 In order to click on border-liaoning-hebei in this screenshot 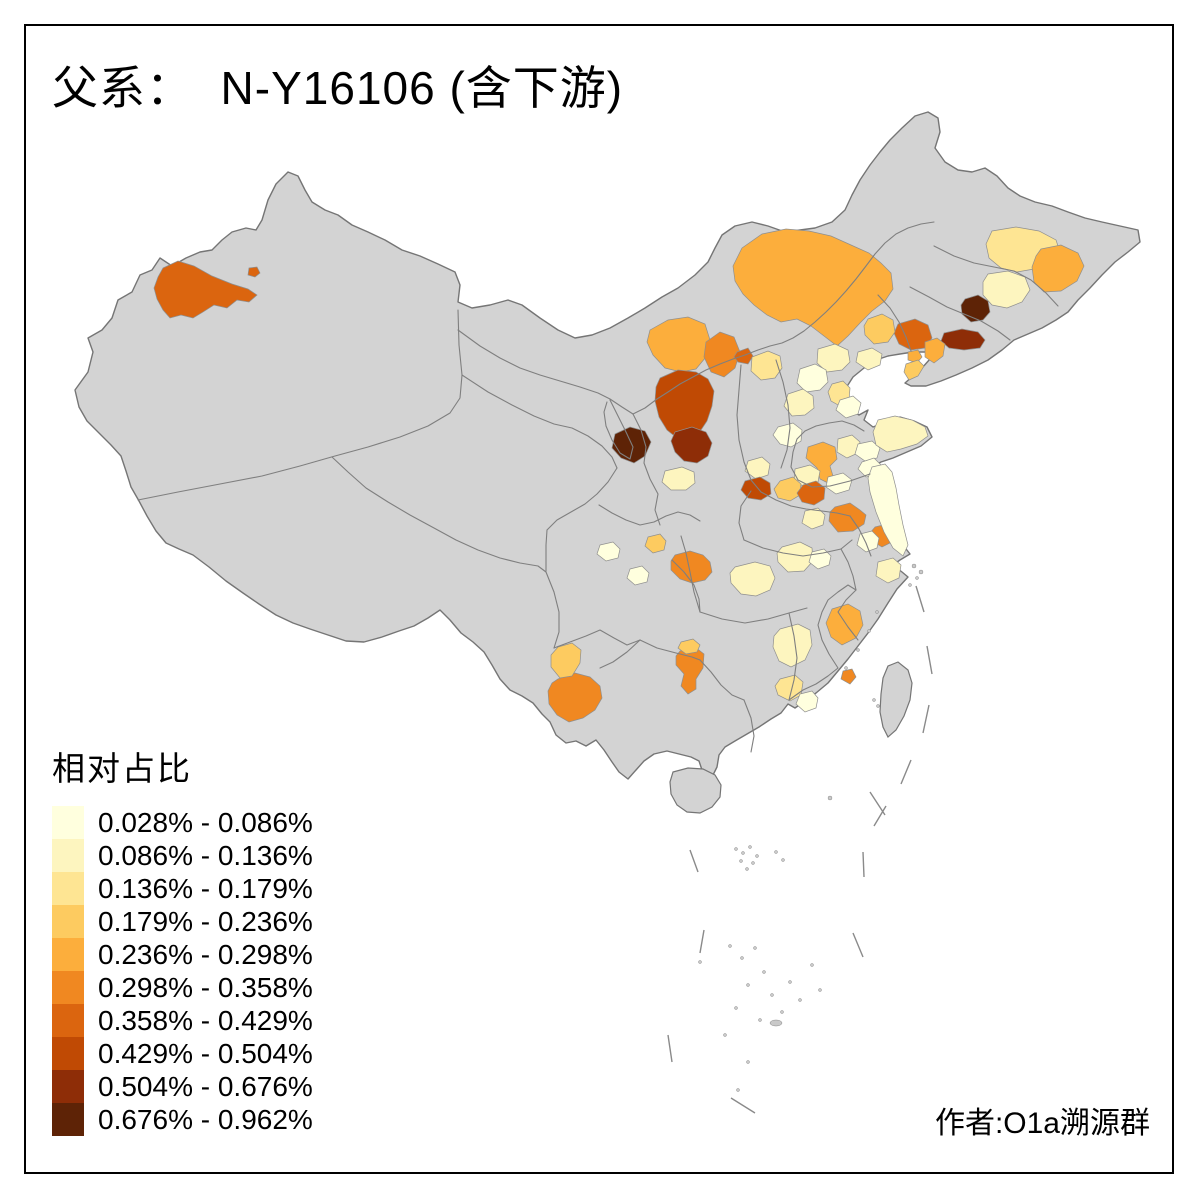, I will do `click(894, 323)`.